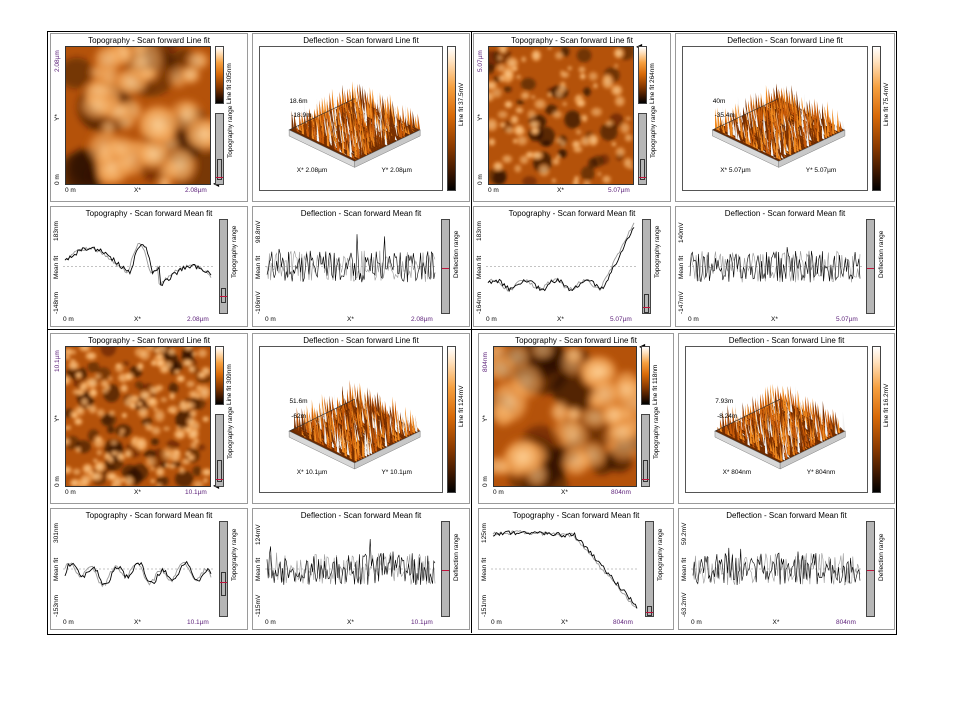 The height and width of the screenshot is (720, 960). I want to click on 3d-view: 18.6m -18.9m X* 2.08µm Y* 2.08µm, so click(351, 118).